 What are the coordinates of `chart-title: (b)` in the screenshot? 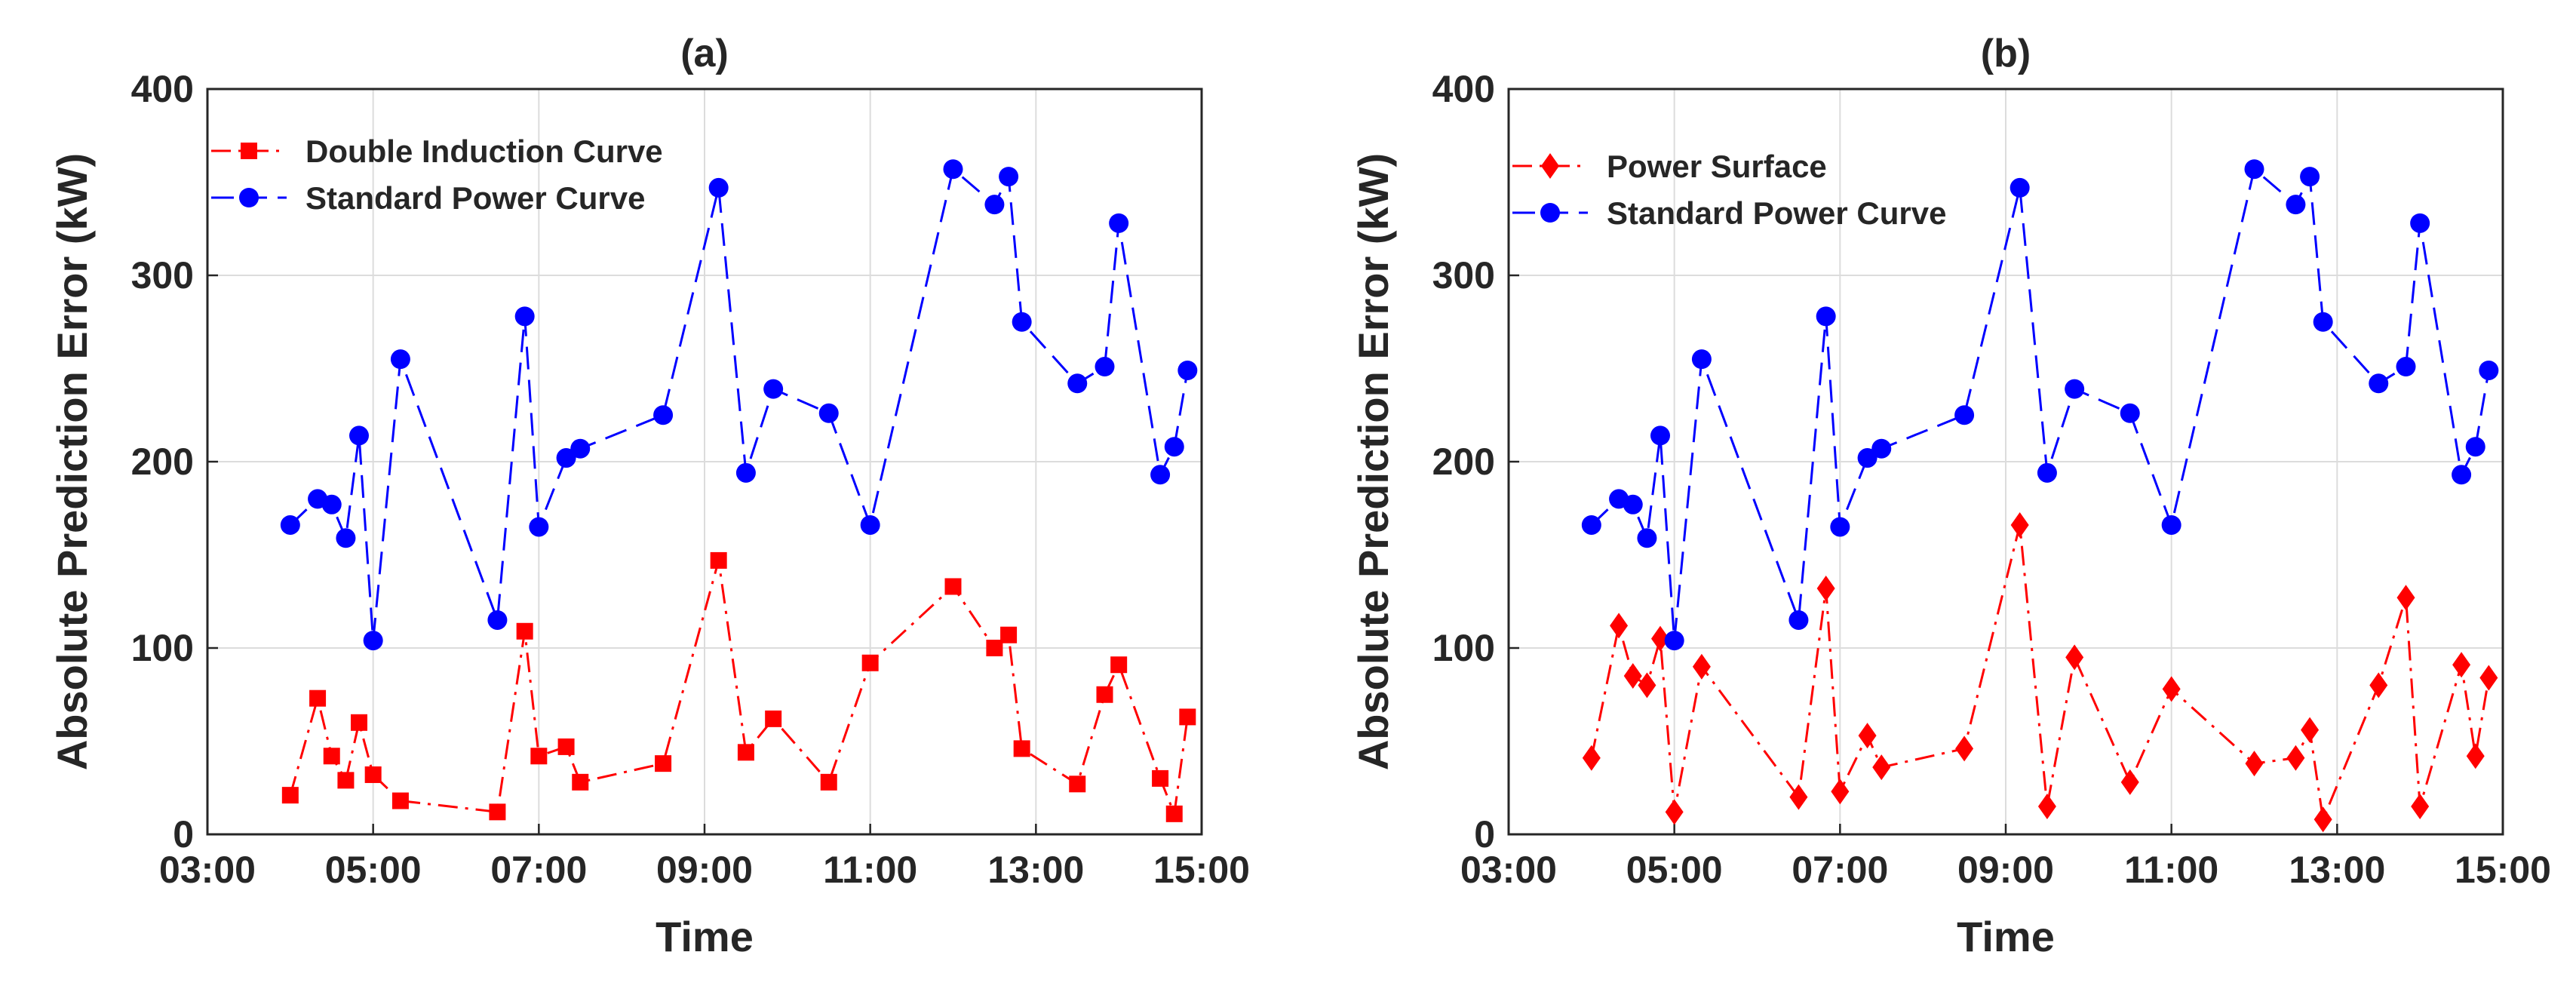 It's located at (2006, 53).